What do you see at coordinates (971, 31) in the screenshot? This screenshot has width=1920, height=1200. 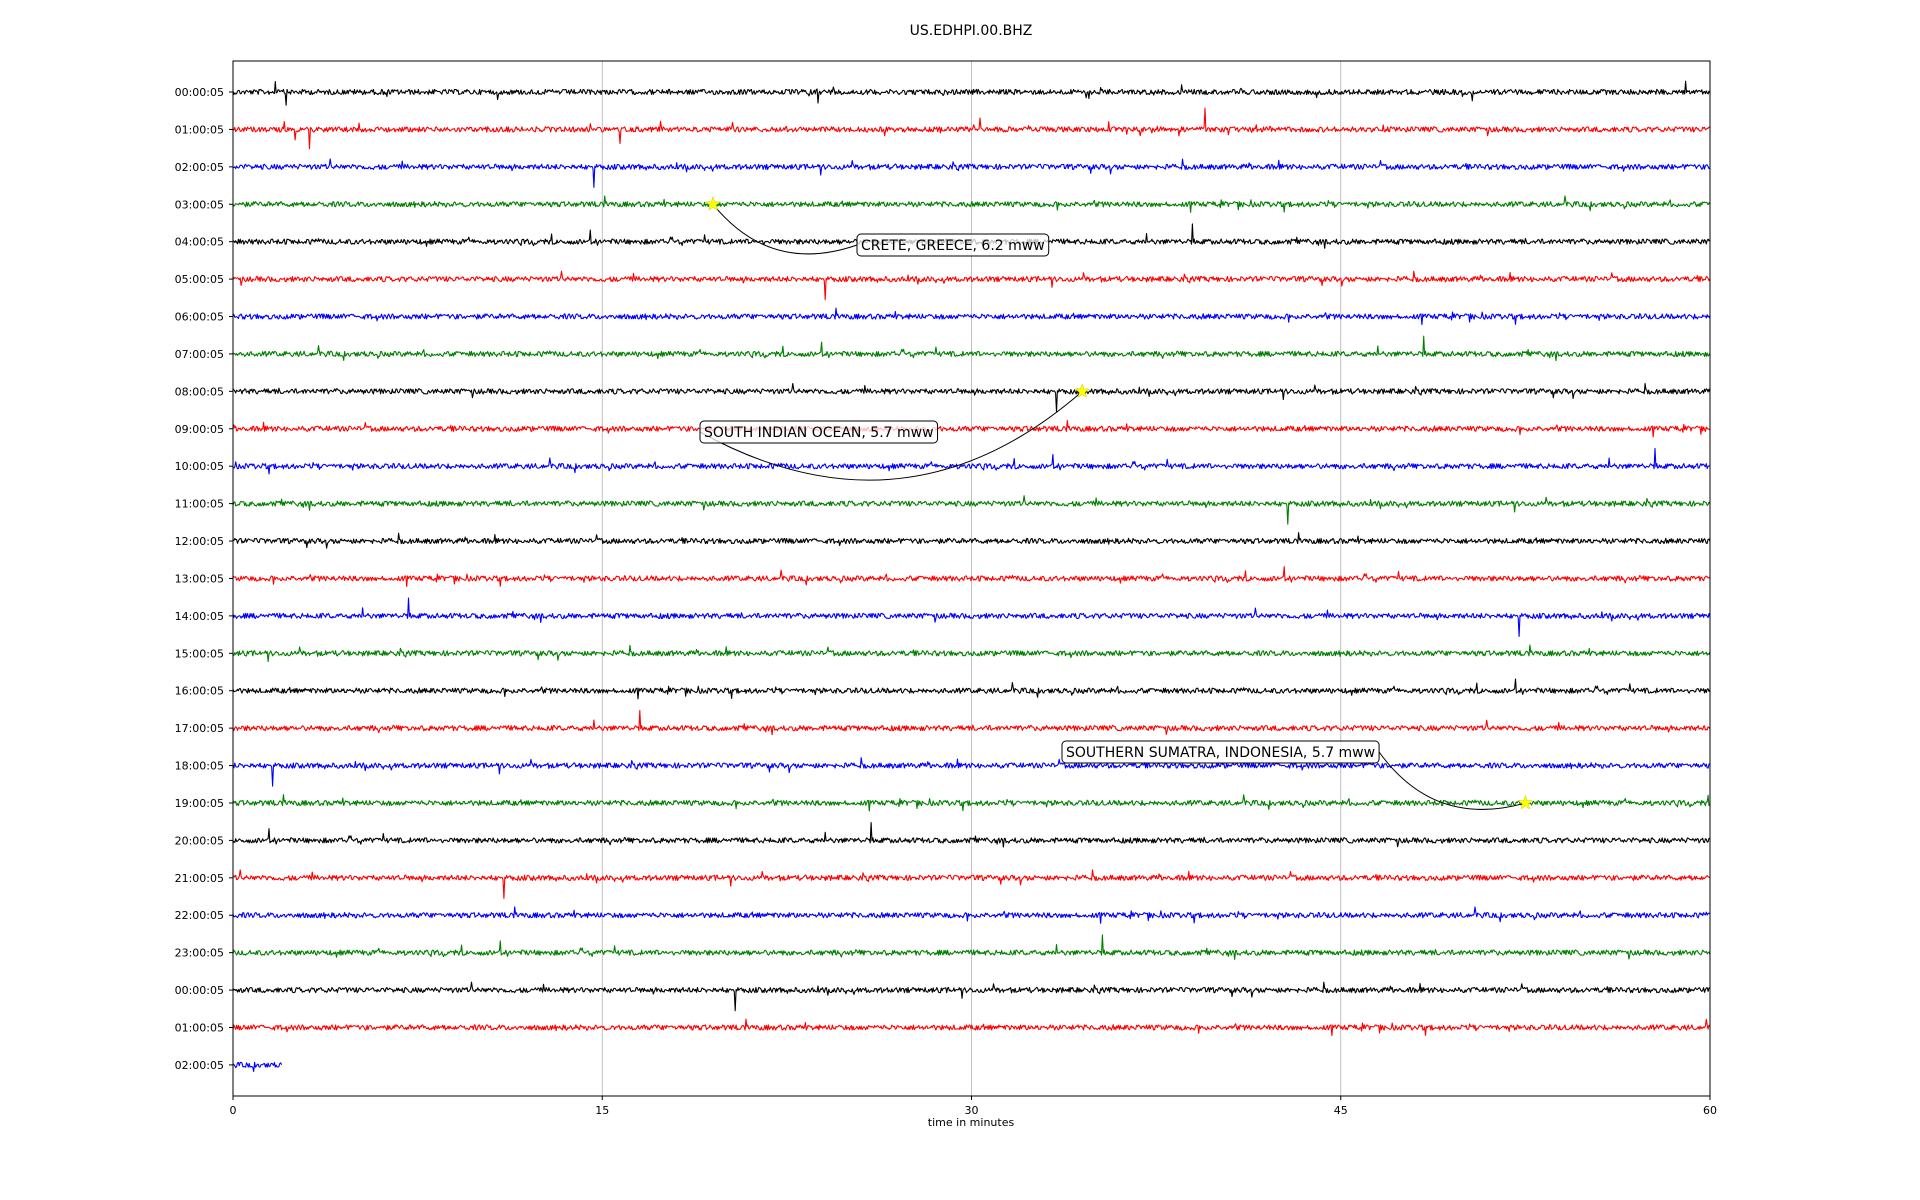 I see `chart-title: US.EDHPI.00.BHZ` at bounding box center [971, 31].